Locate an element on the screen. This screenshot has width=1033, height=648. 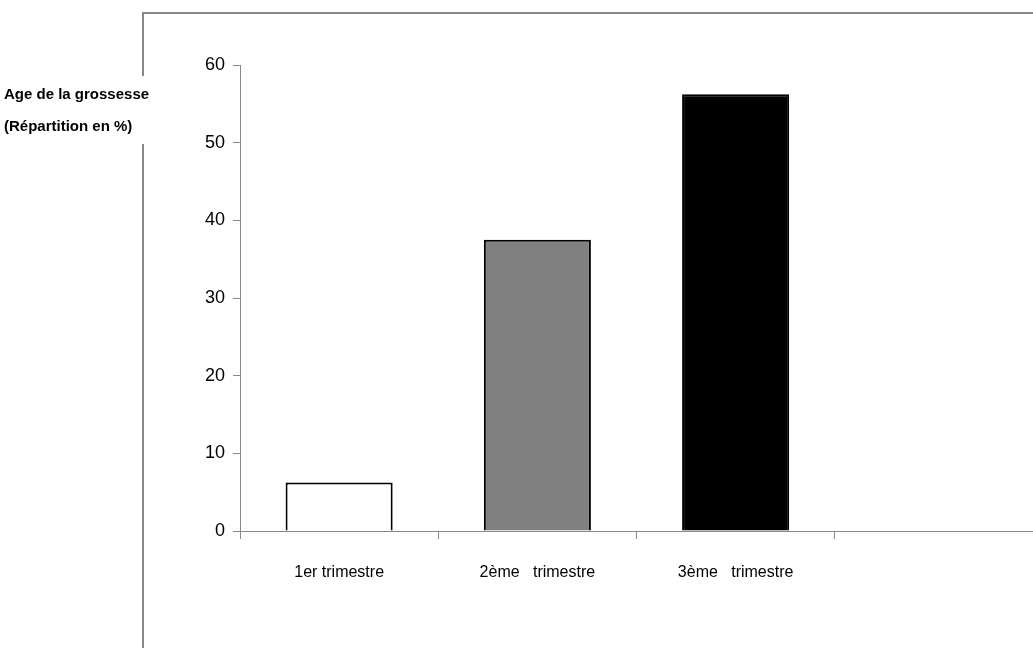
y-tick-label: 20 is located at coordinates (214, 374).